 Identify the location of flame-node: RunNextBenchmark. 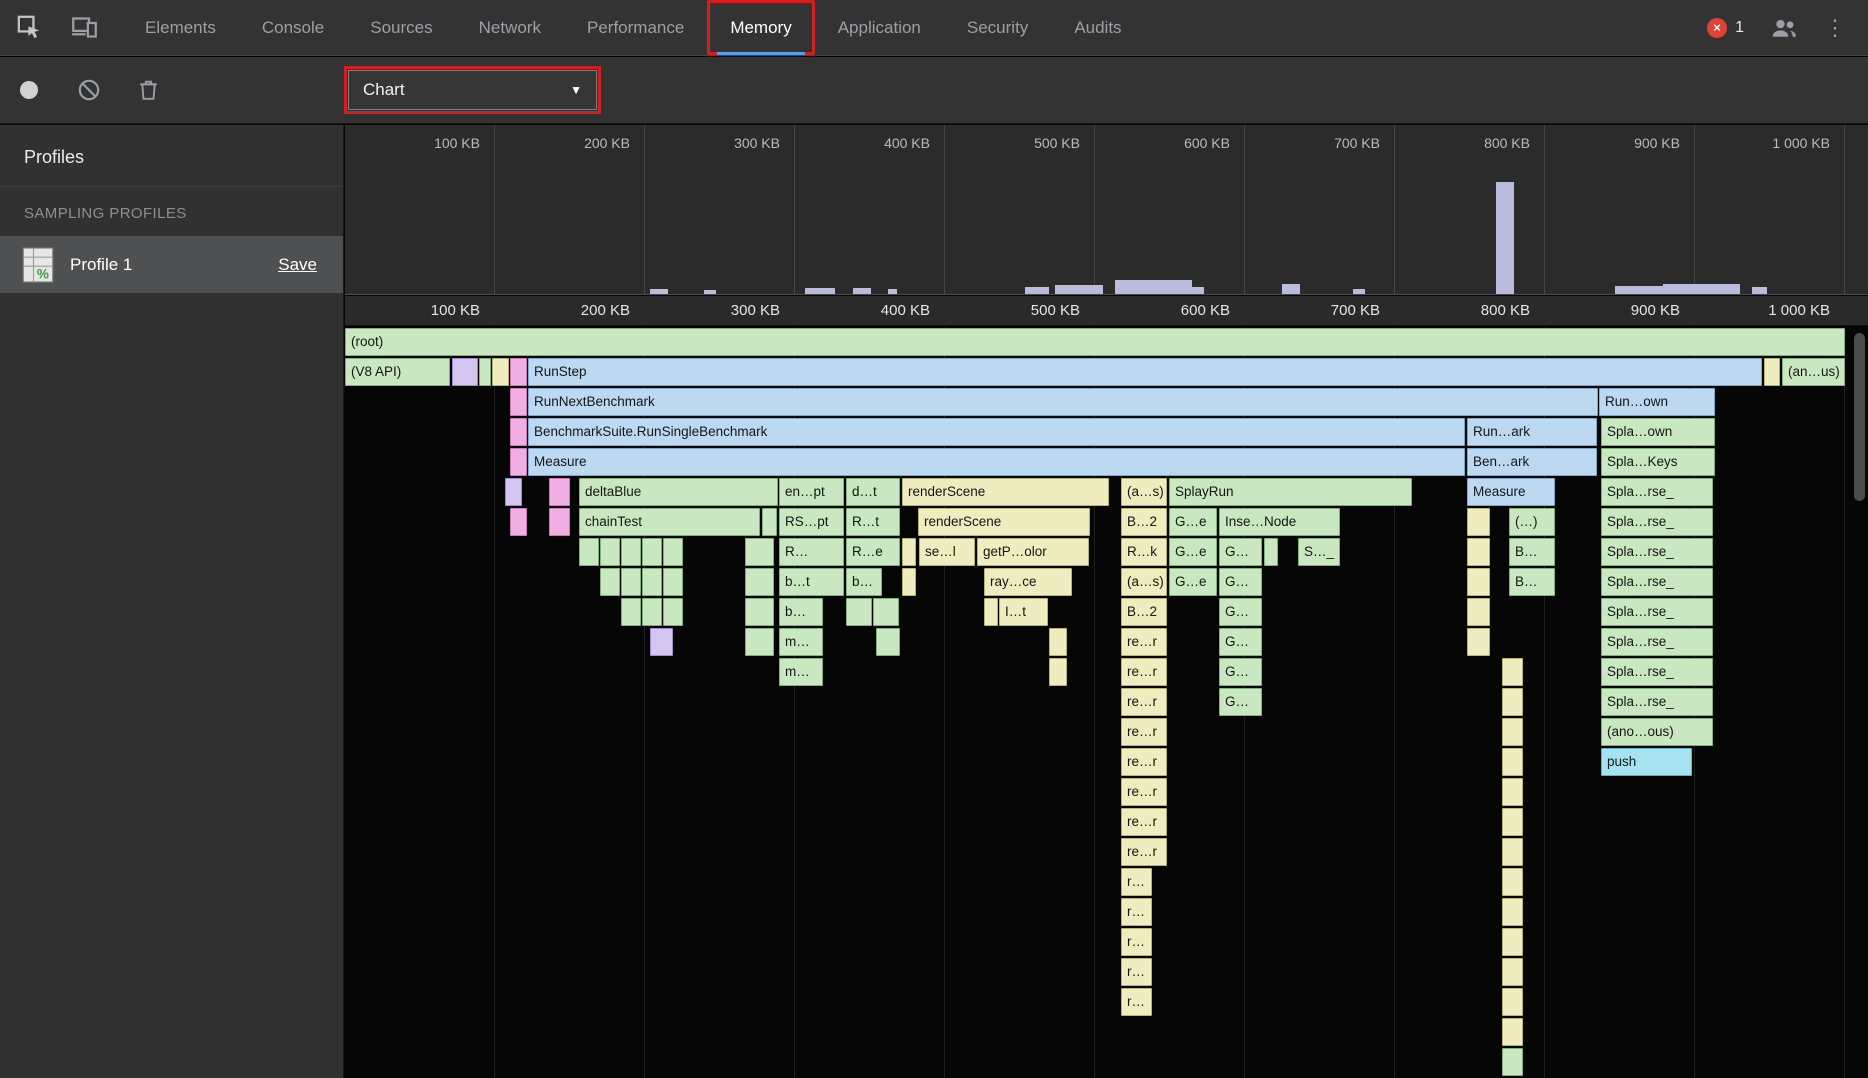
(1063, 402).